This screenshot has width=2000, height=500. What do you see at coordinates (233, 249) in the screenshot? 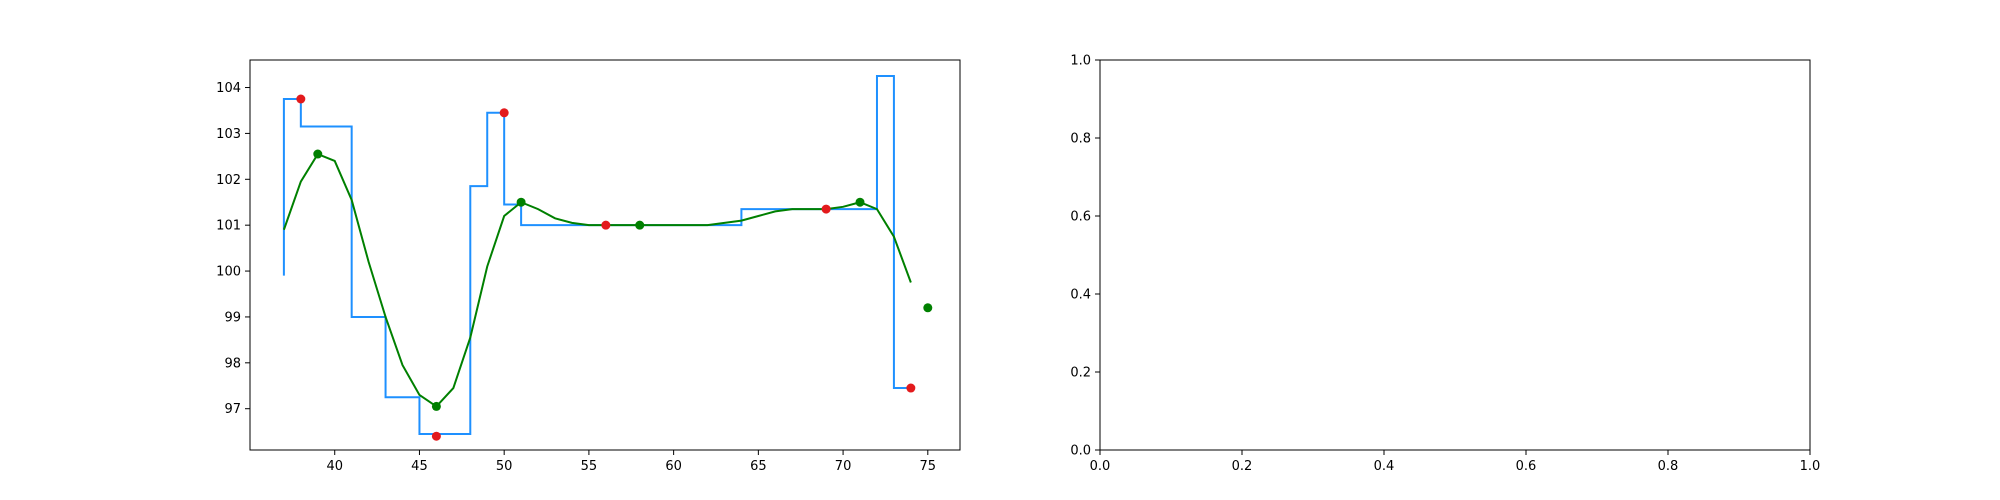
I see `left-y-axis-ticks: 97 98 99 100 101 102 103 104` at bounding box center [233, 249].